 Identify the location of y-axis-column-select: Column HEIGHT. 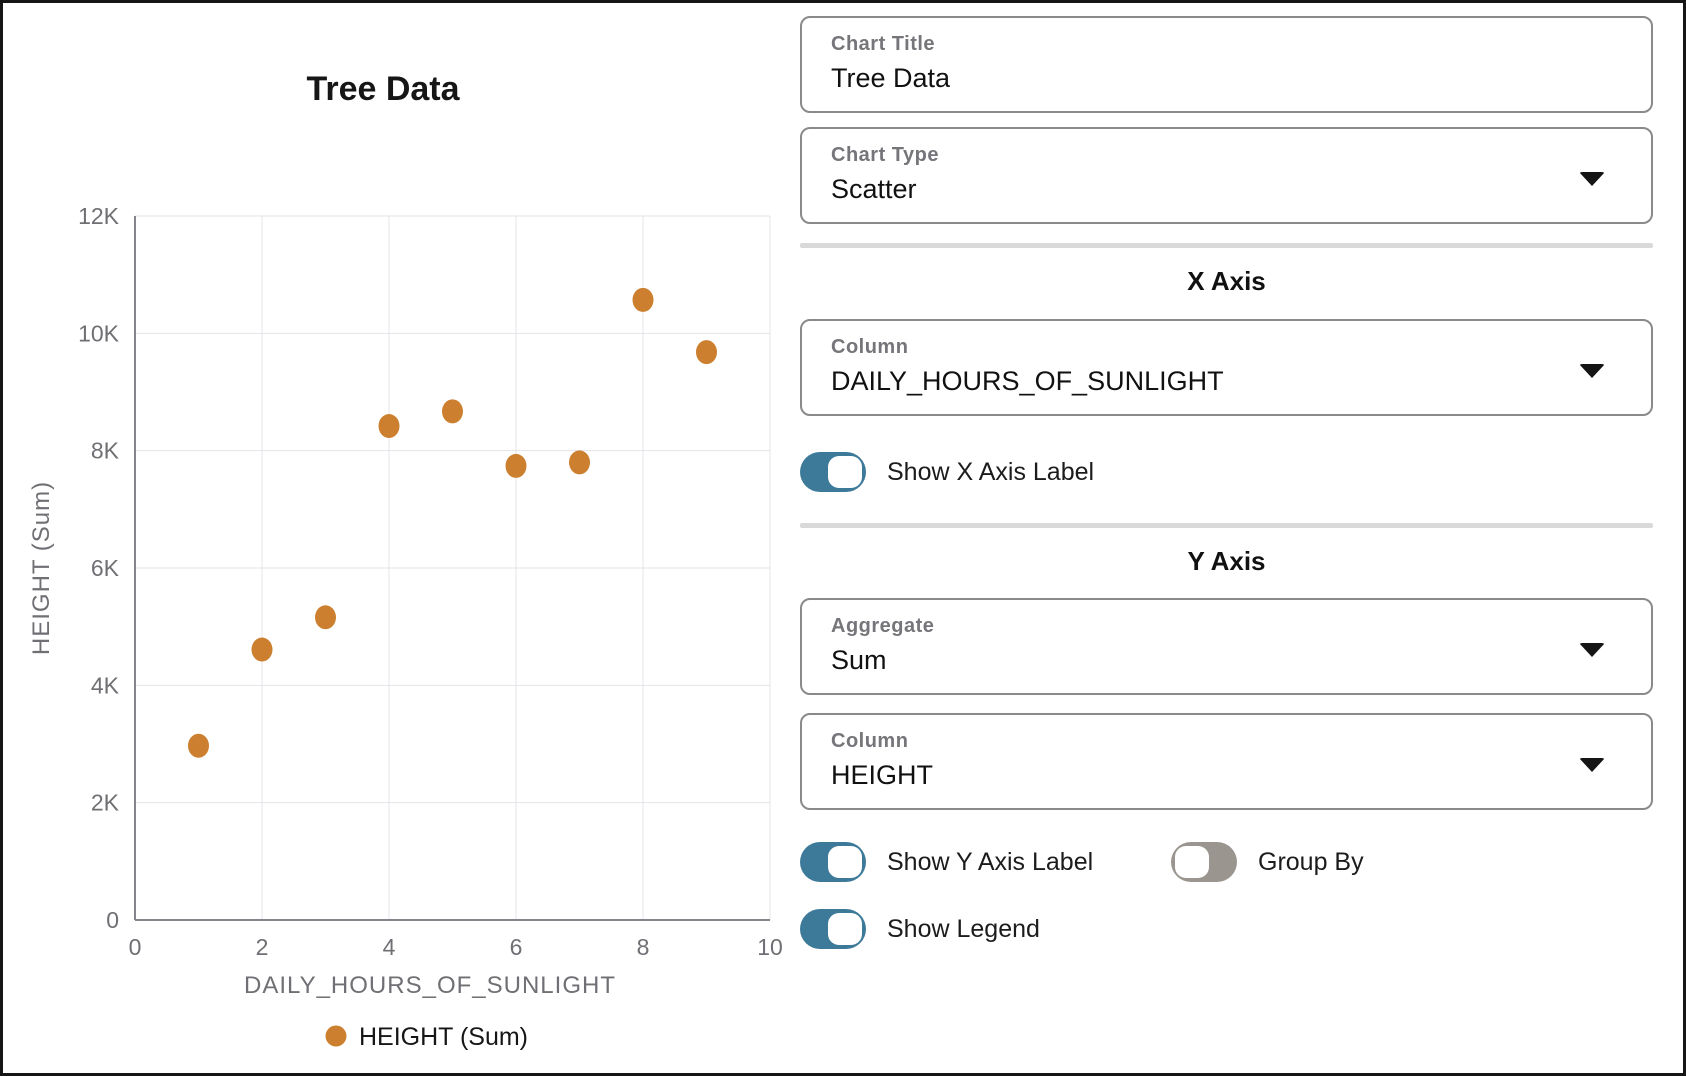
(1226, 761).